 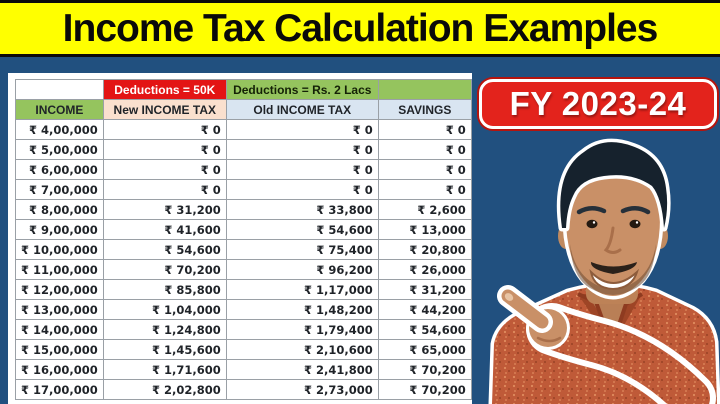 What do you see at coordinates (59, 309) in the screenshot?
I see `income-cell: ₹ 13,00,000` at bounding box center [59, 309].